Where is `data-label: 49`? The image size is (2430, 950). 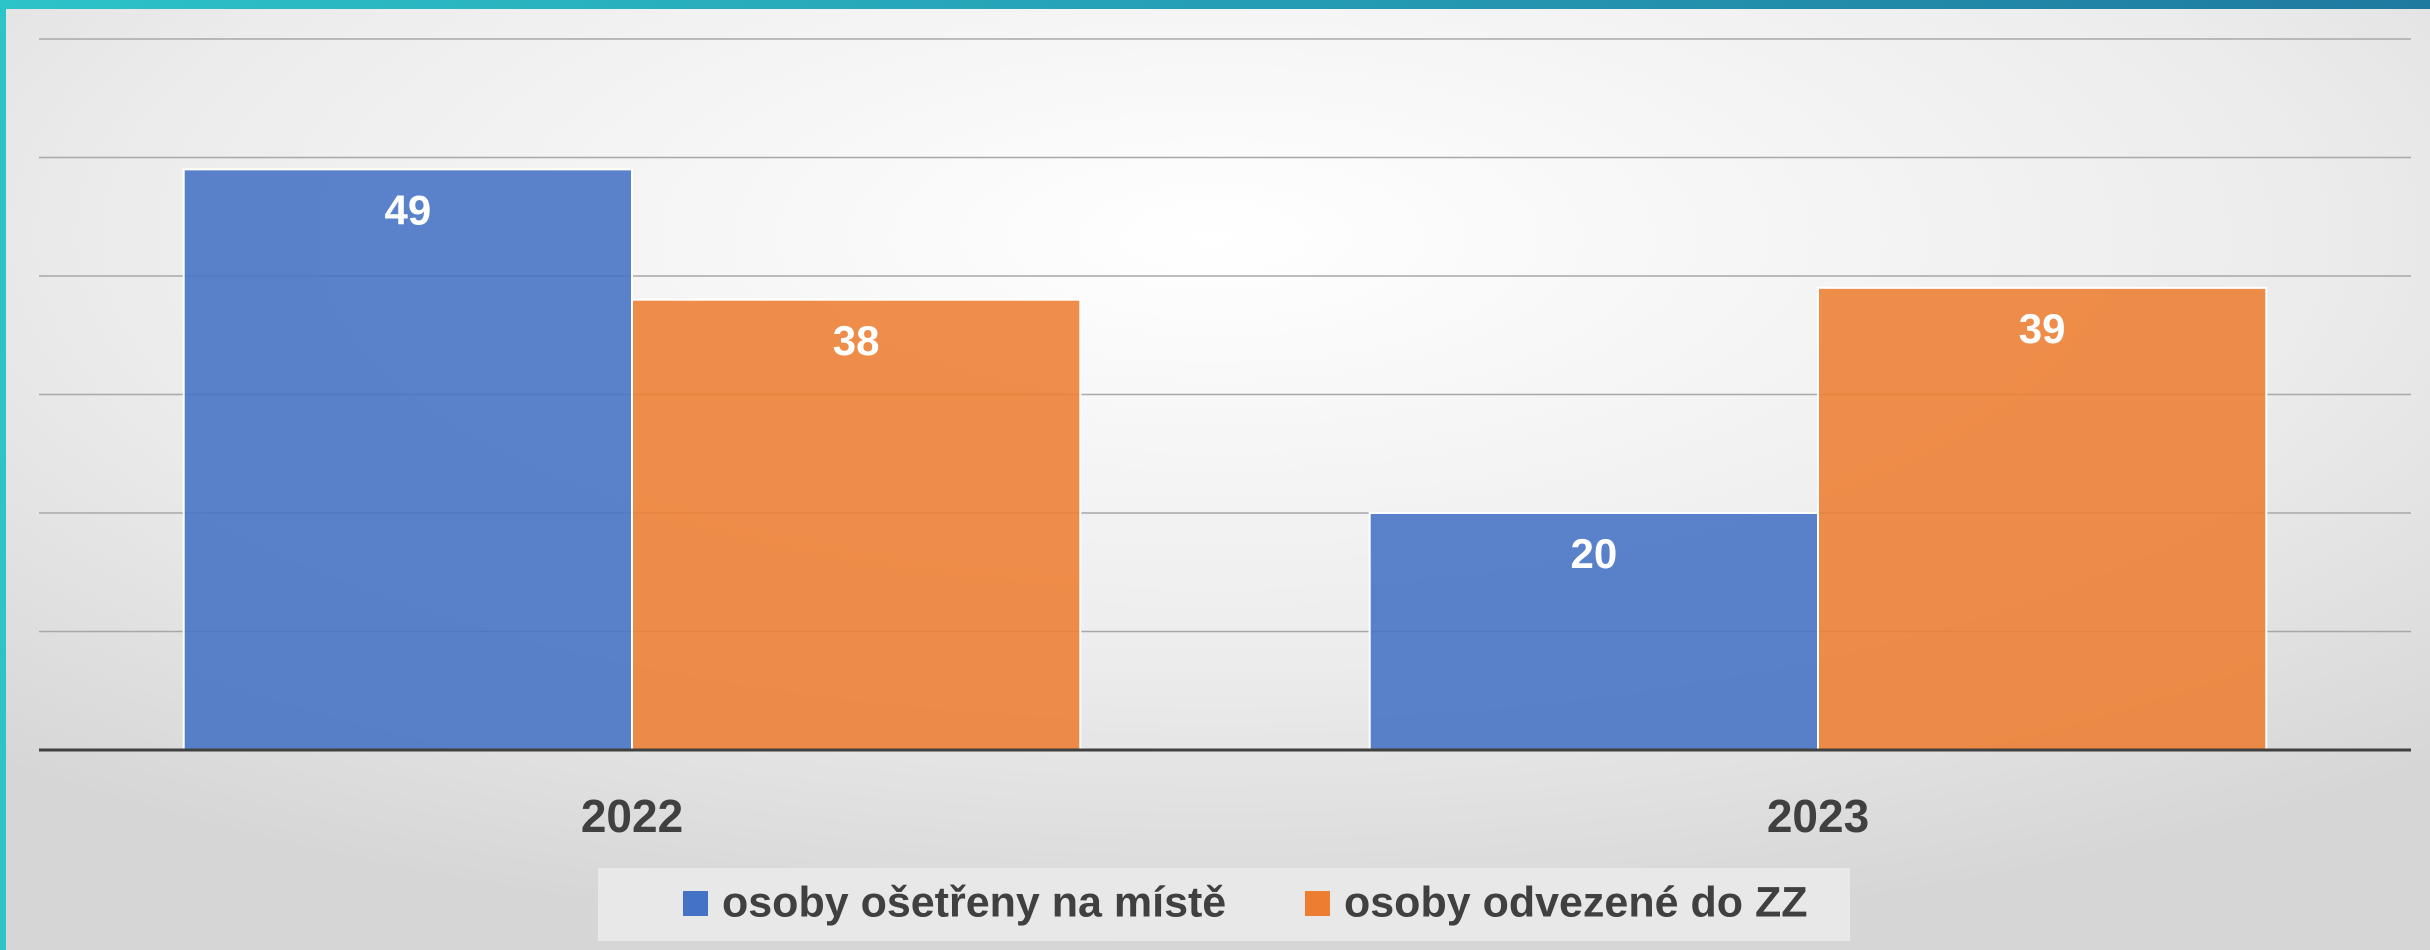 data-label: 49 is located at coordinates (407, 209).